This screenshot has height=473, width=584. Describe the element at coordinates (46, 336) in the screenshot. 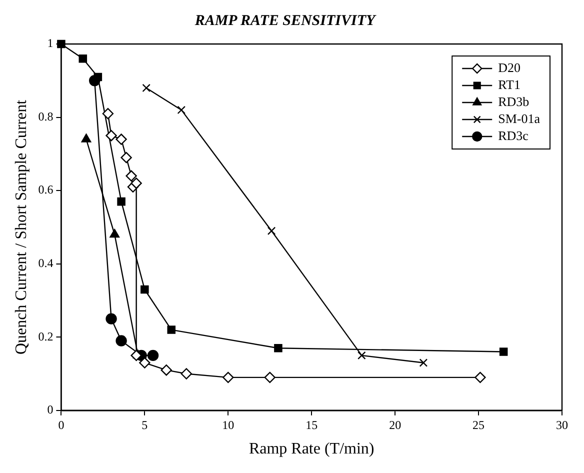

I see `y-tick-label: 0.2` at that location.